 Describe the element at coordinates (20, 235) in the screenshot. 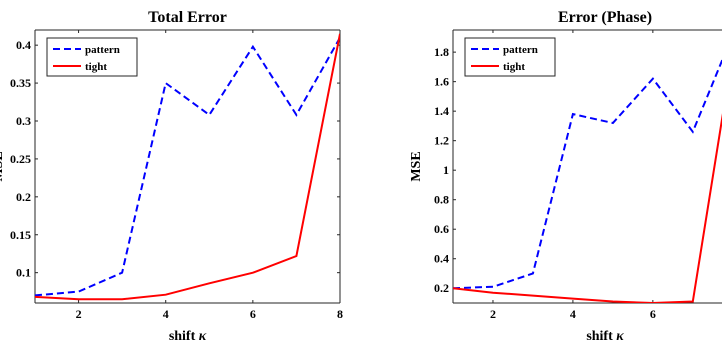

I see `y-tick-label: 0.15` at that location.